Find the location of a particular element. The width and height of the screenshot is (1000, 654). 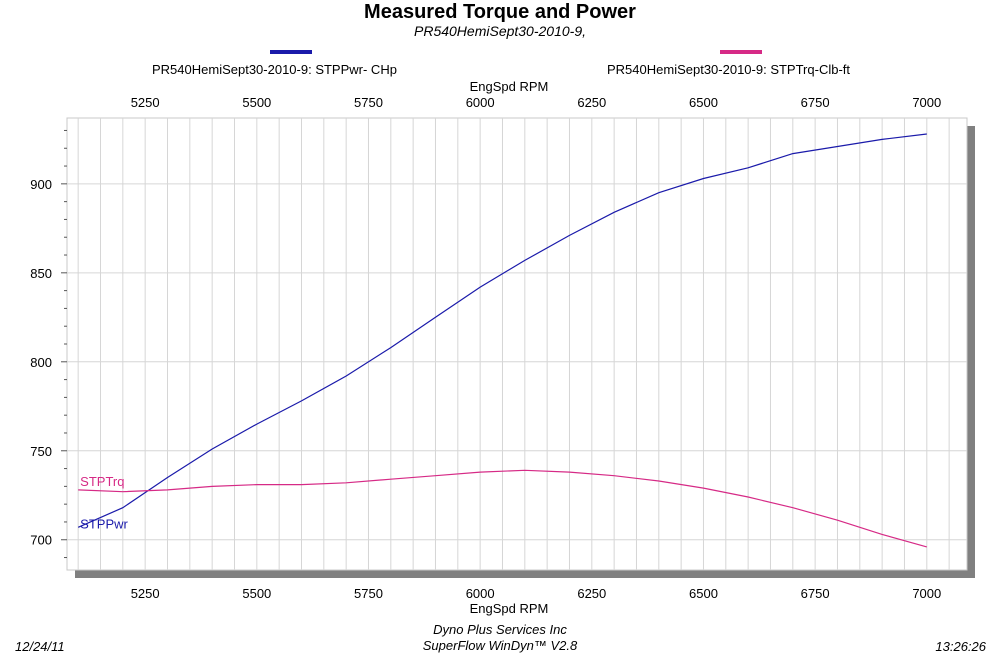

x-tick-label: 6250 is located at coordinates (591, 593).